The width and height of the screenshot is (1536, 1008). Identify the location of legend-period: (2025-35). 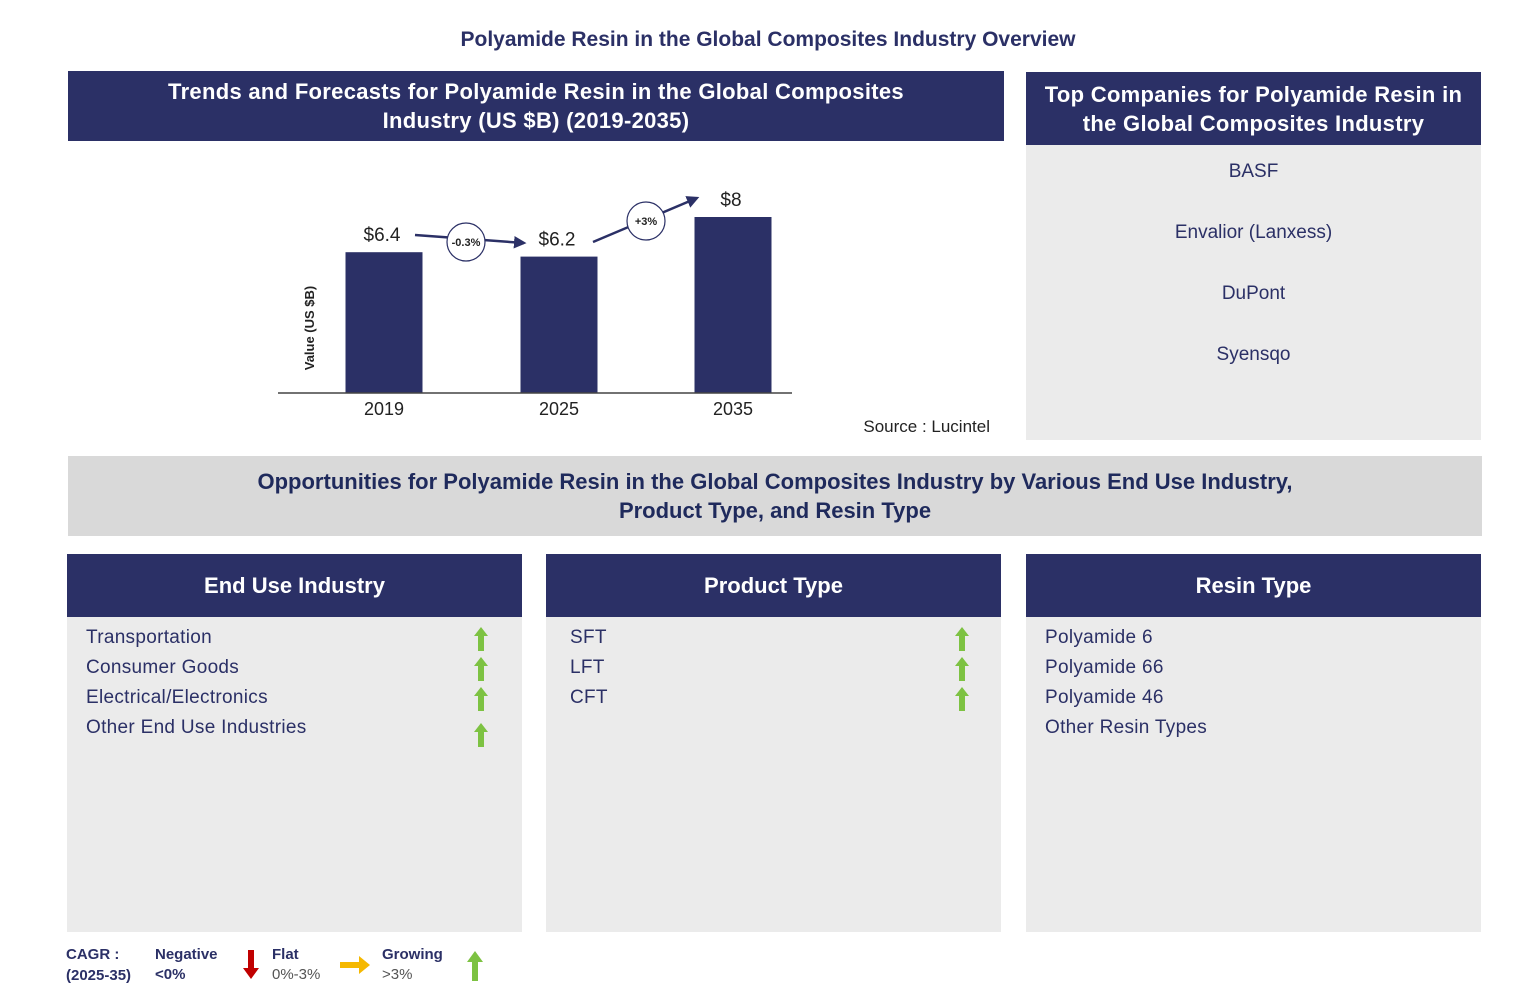
(99, 975).